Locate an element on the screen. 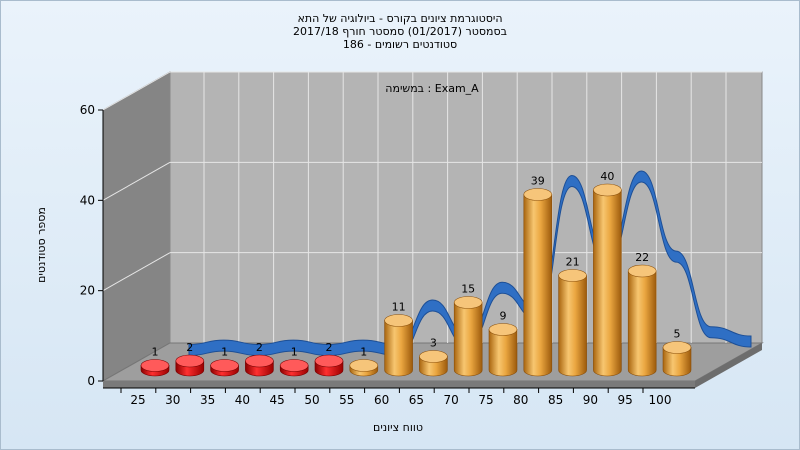  data-label-35: 1 is located at coordinates (224, 352).